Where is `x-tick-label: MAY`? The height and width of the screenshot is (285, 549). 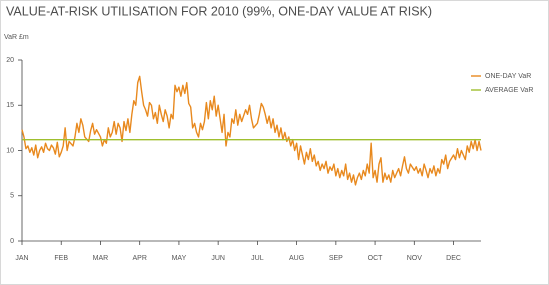 x-tick-label: MAY is located at coordinates (179, 258).